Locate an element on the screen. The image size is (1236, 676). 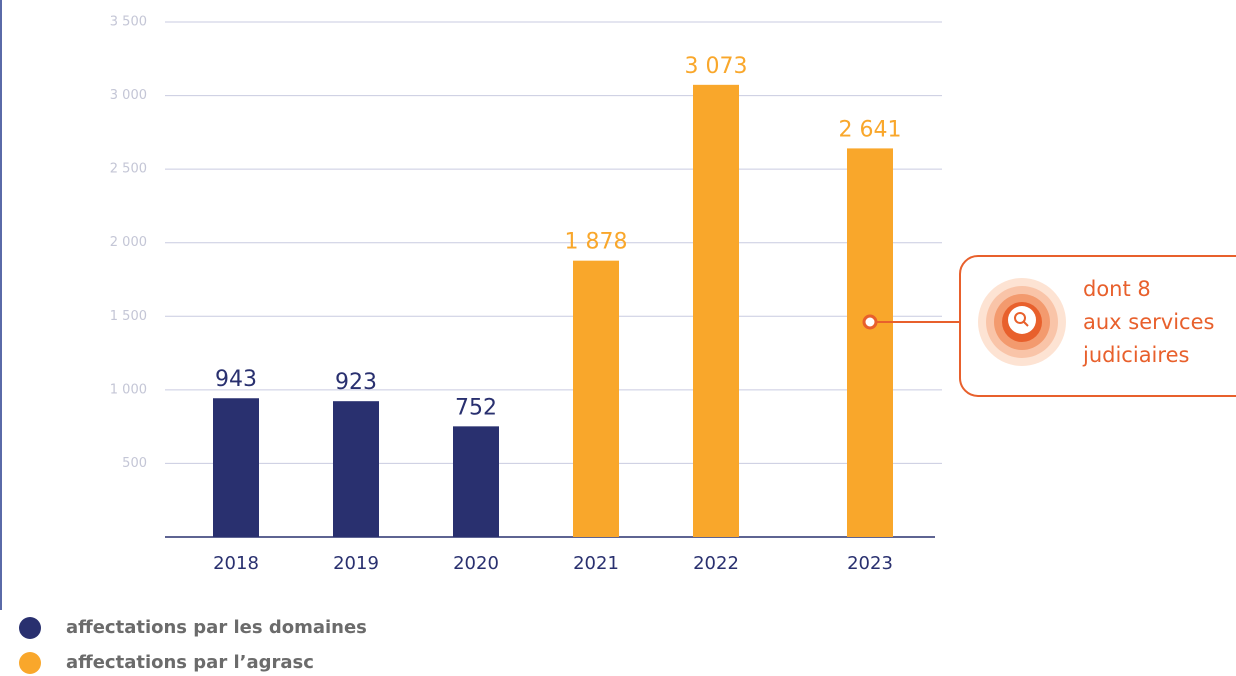
callout-point is located at coordinates (870, 322).